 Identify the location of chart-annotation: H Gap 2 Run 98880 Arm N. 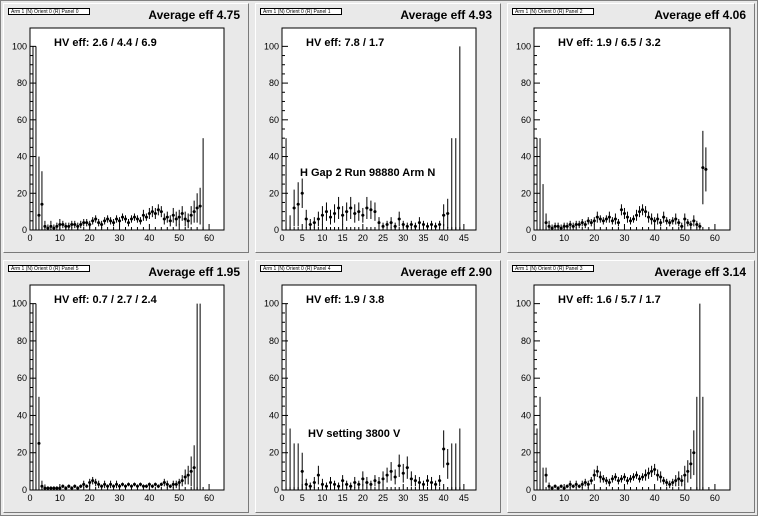
(367, 173).